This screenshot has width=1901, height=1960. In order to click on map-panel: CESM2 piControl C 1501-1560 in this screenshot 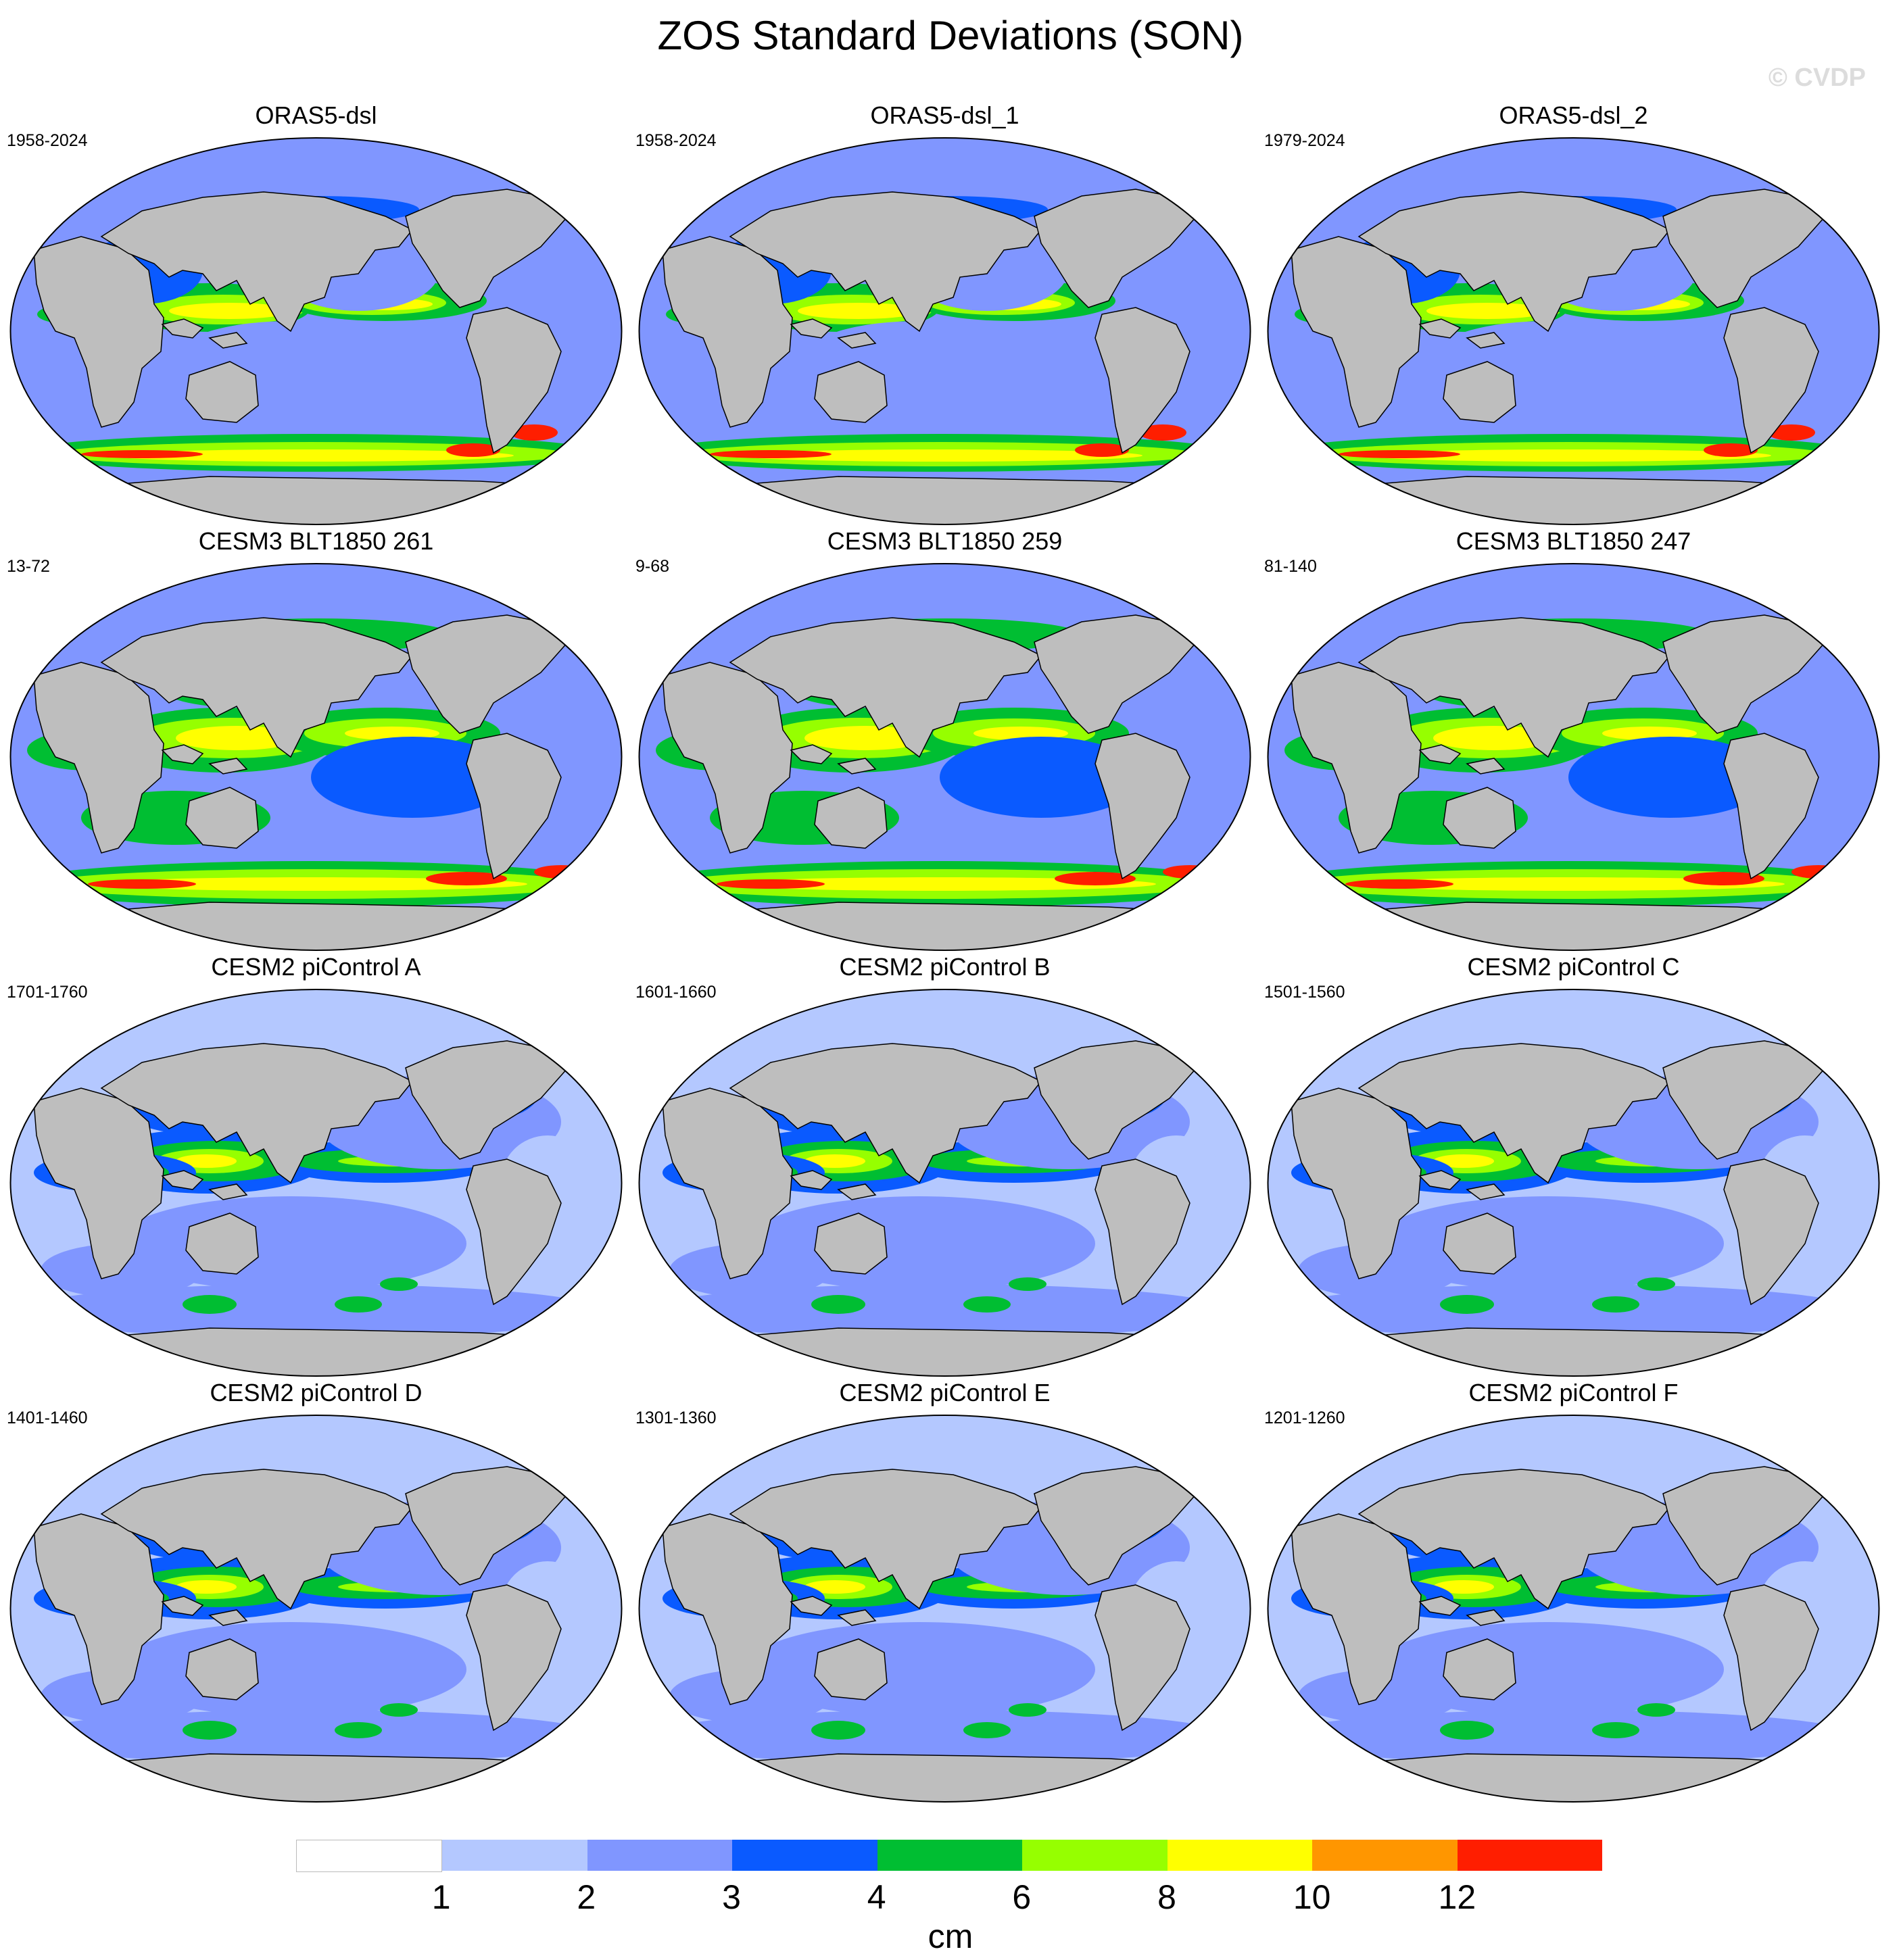, I will do `click(1573, 1166)`.